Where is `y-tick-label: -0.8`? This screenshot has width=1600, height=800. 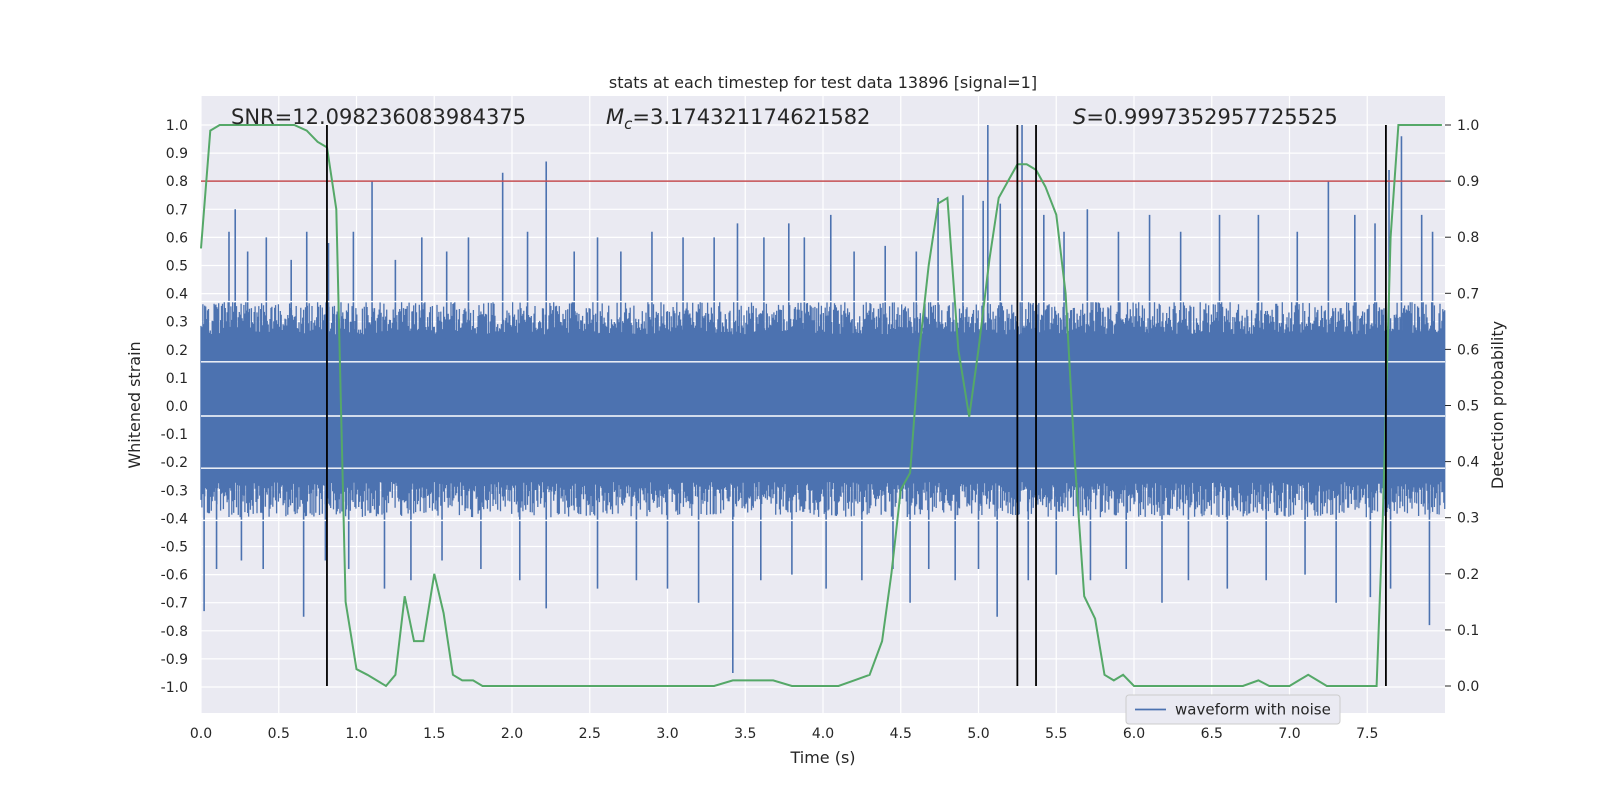
y-tick-label: -0.8 is located at coordinates (174, 632).